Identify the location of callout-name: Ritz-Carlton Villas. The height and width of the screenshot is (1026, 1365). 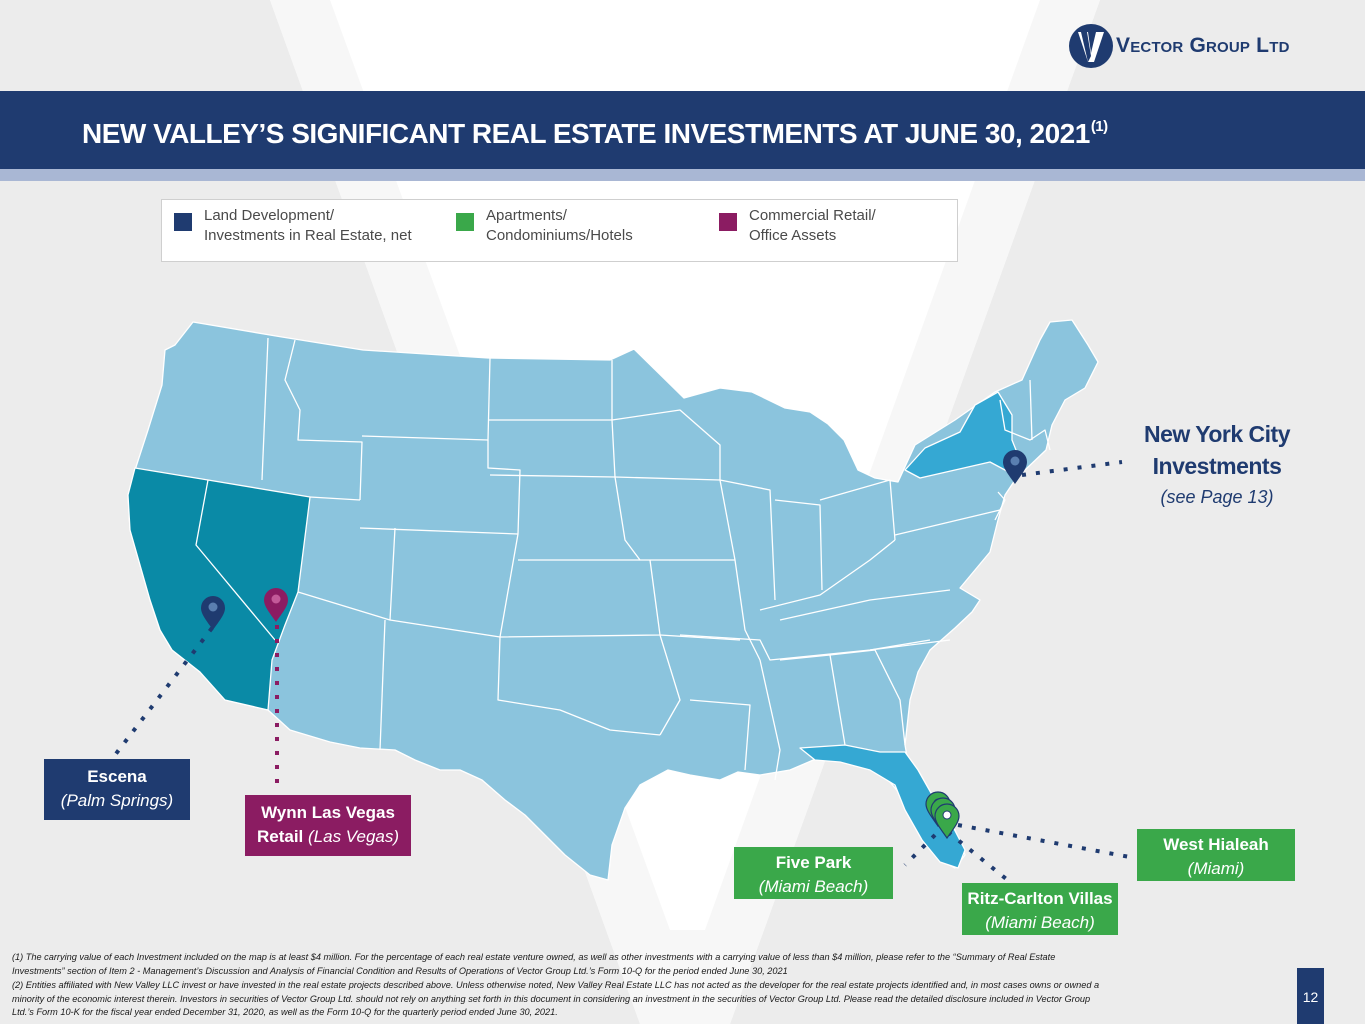
(1040, 898).